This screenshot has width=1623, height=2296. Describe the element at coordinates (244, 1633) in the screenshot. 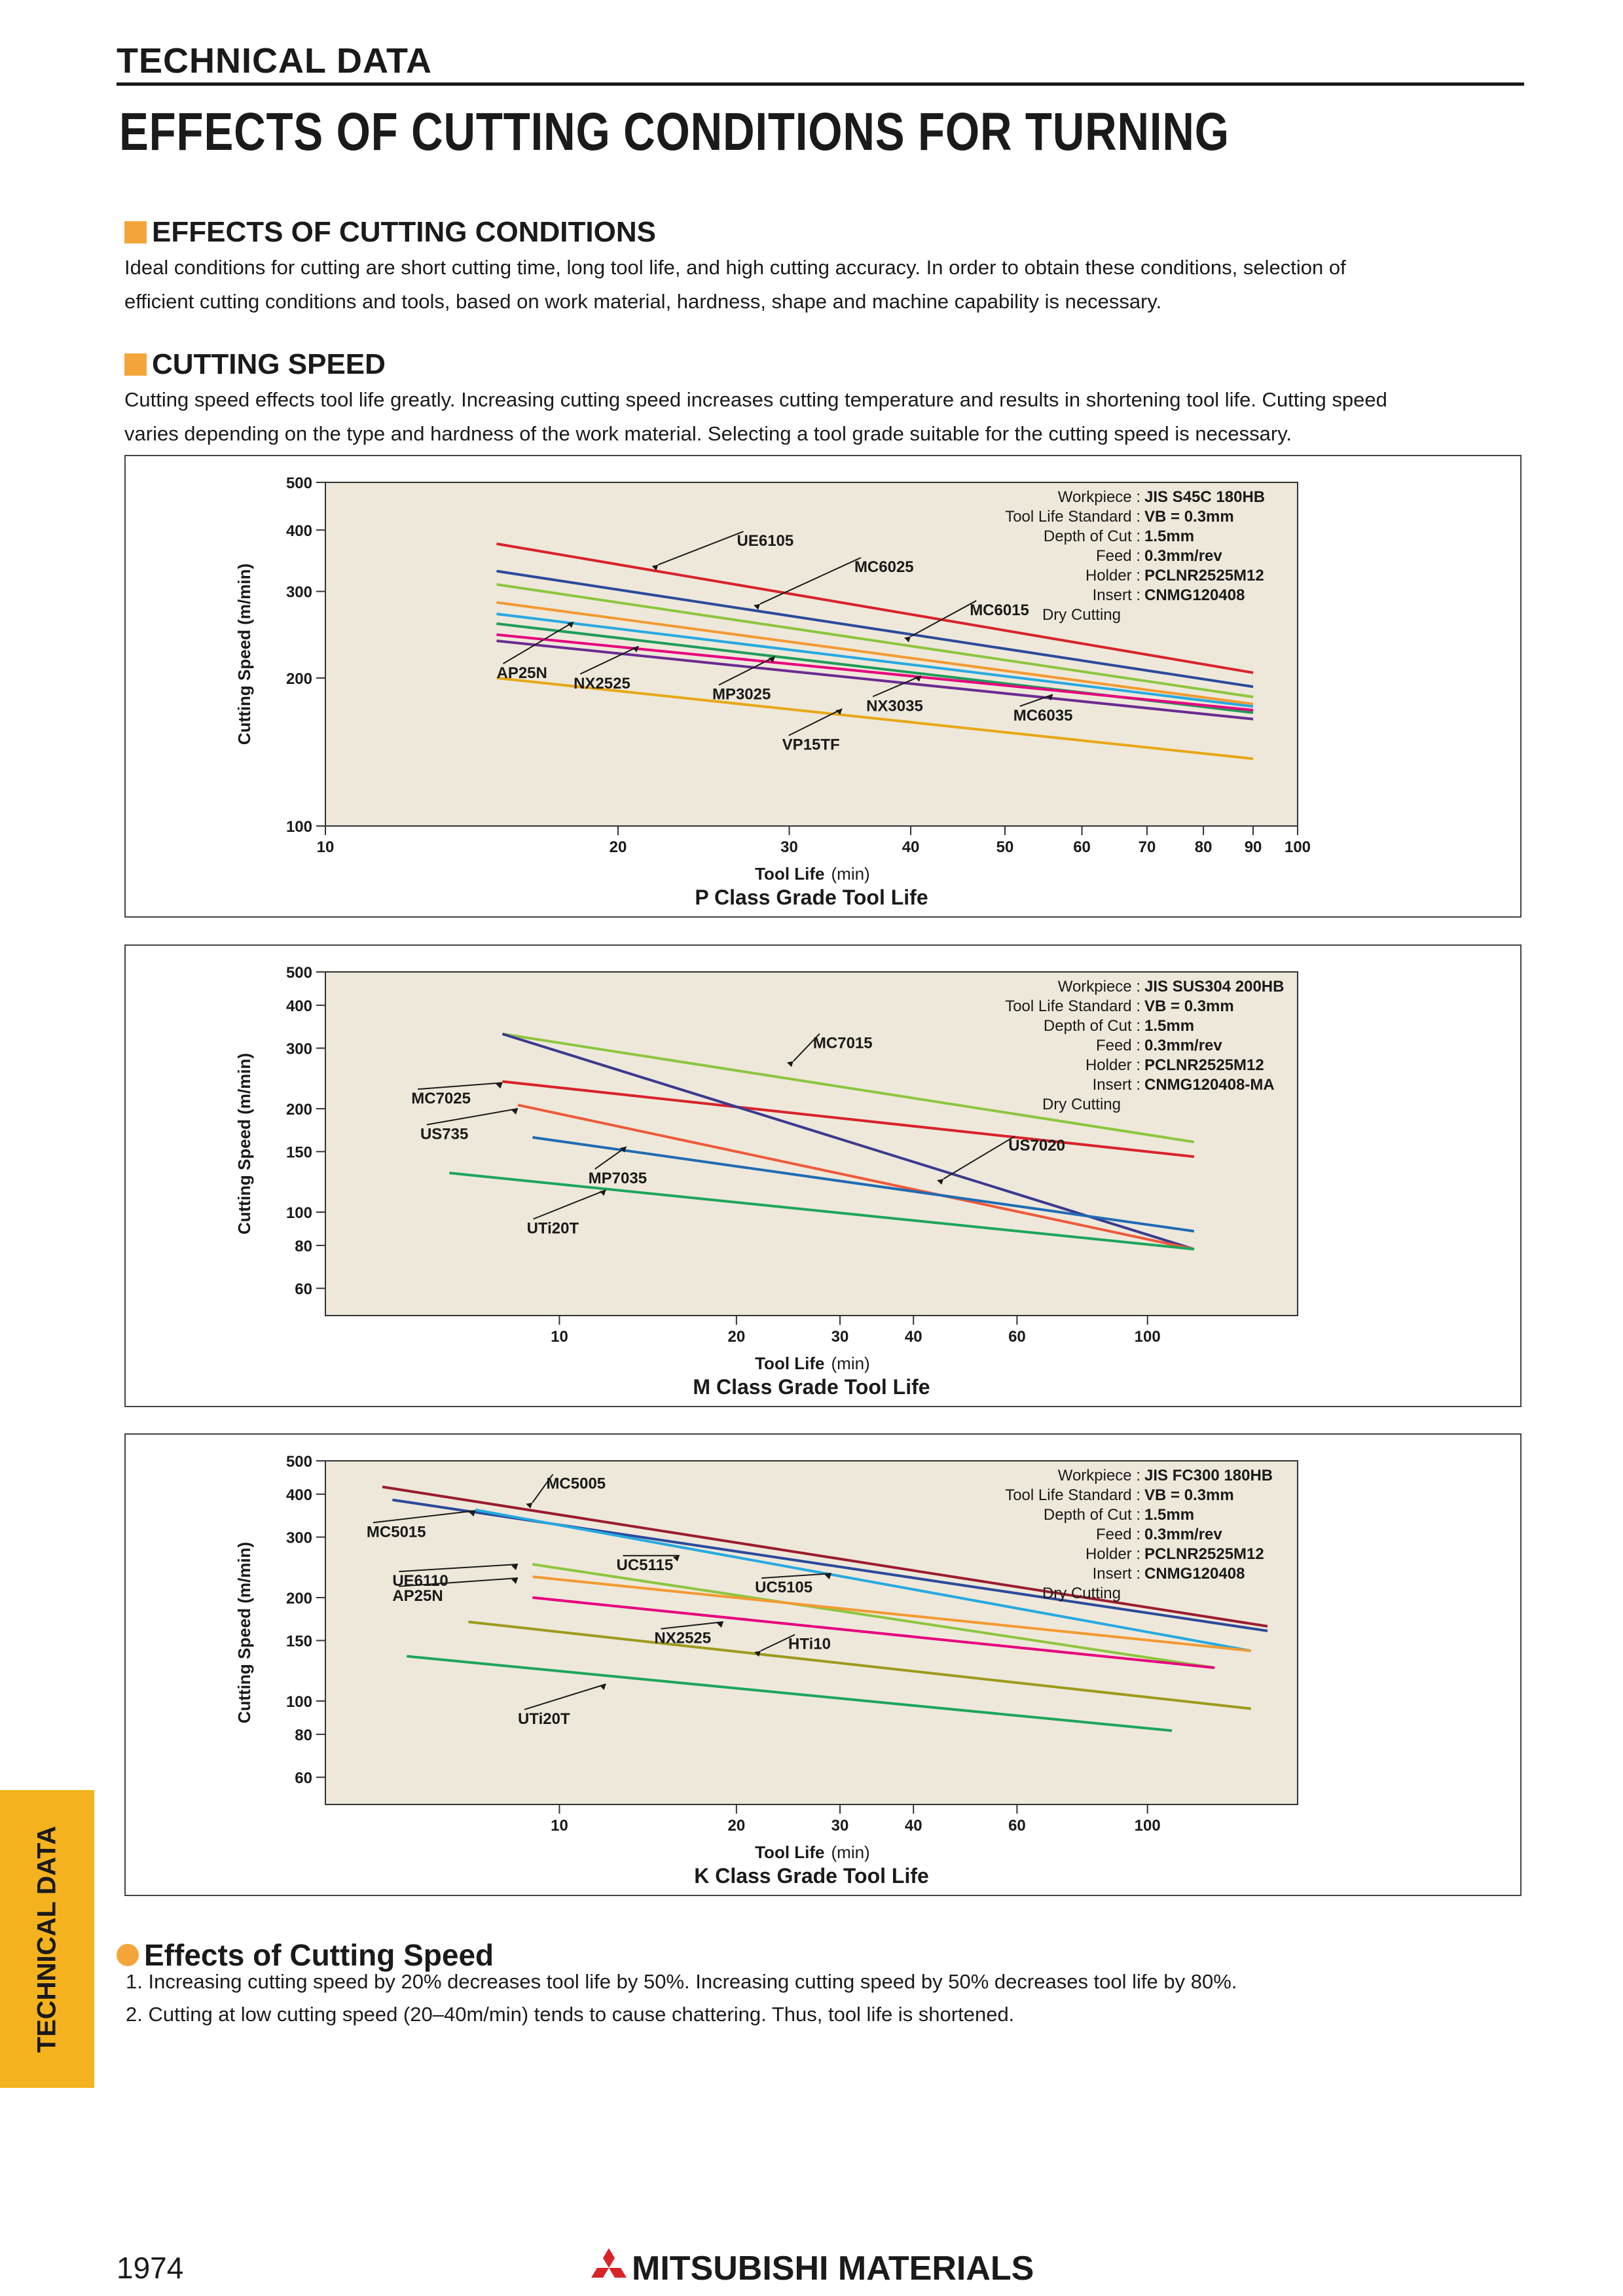

I see `y-axis-label: Cutting Speed (m/min)` at that location.